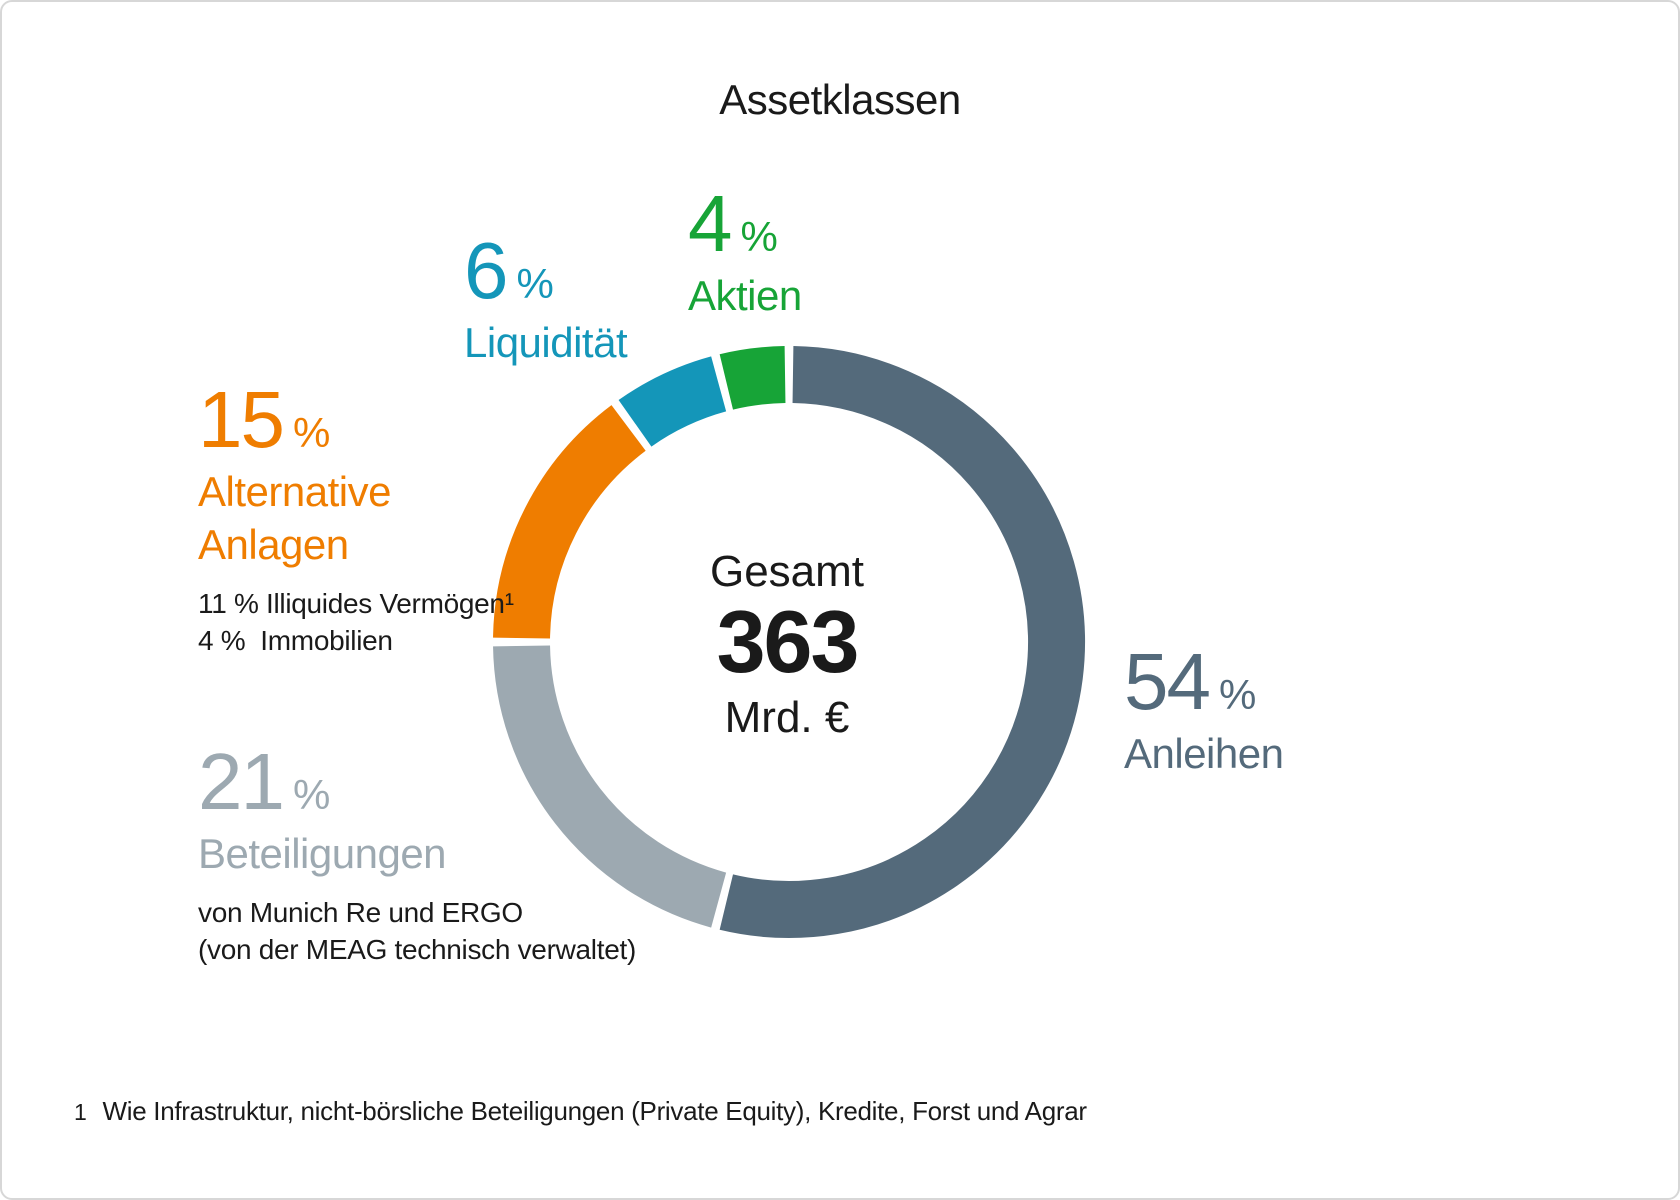  Describe the element at coordinates (241, 781) in the screenshot. I see `beteiligungen-percent-value: 21` at that location.